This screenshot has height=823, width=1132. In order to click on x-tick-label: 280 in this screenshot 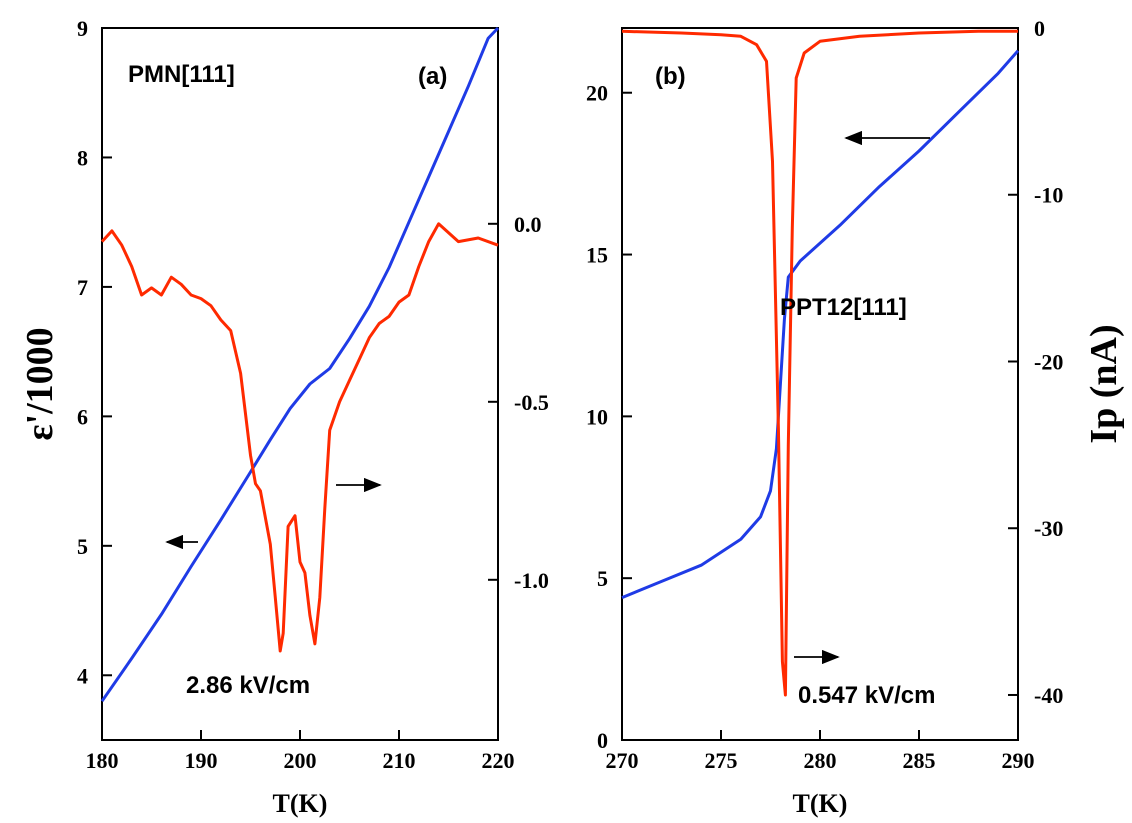, I will do `click(820, 760)`.